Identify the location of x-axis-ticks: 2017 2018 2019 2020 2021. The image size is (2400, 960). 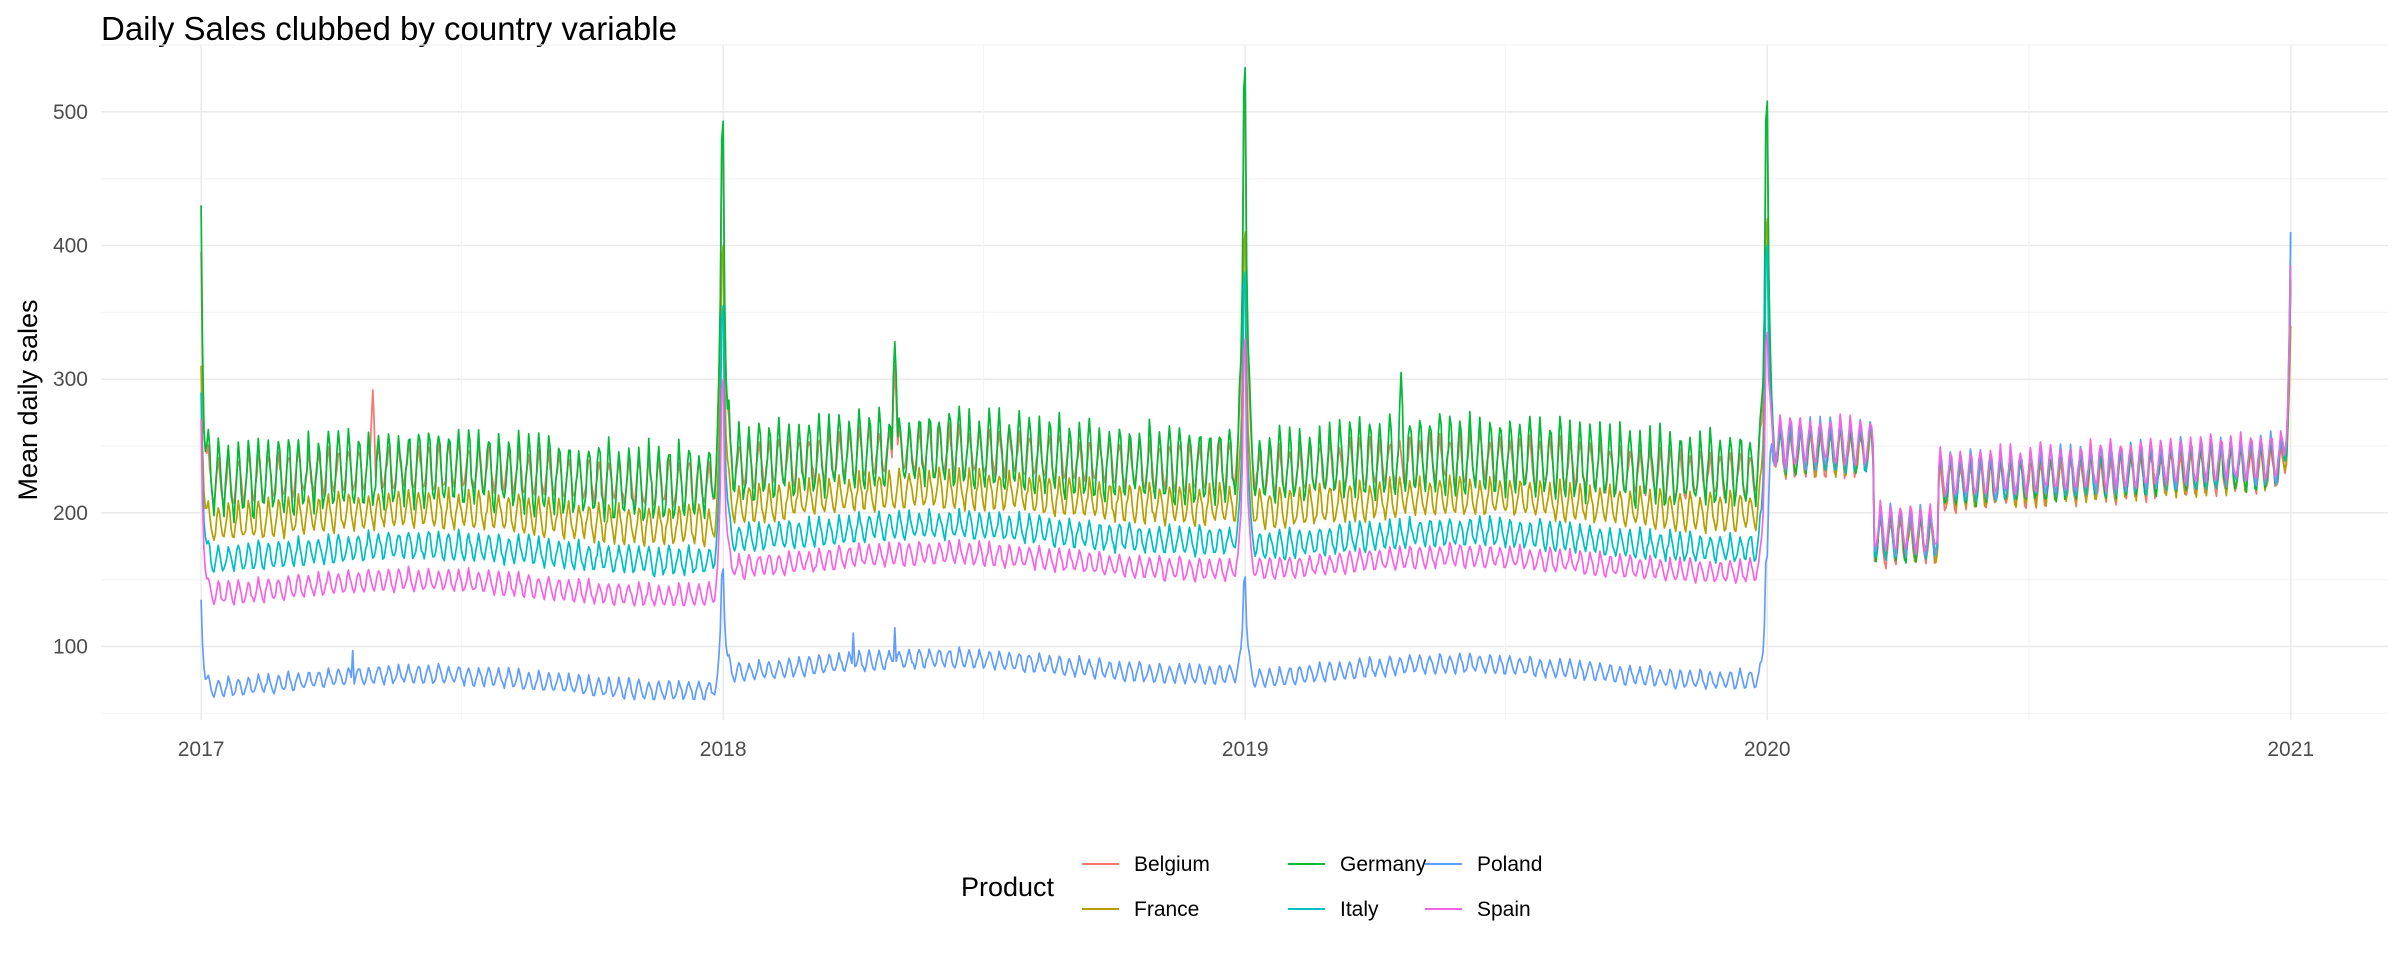
(1246, 749).